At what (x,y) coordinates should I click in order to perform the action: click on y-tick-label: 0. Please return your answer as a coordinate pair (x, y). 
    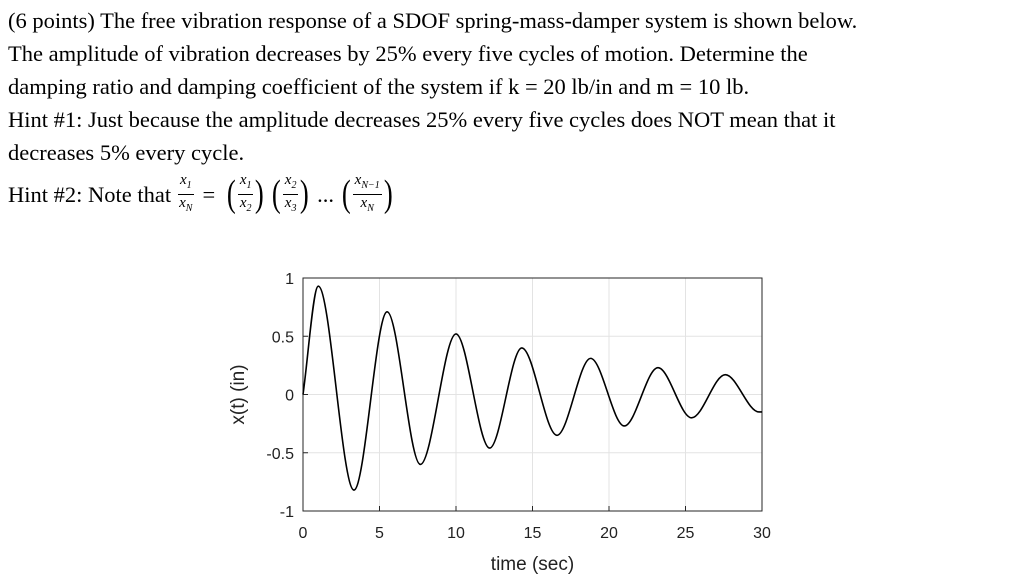
    Looking at the image, I should click on (289, 396).